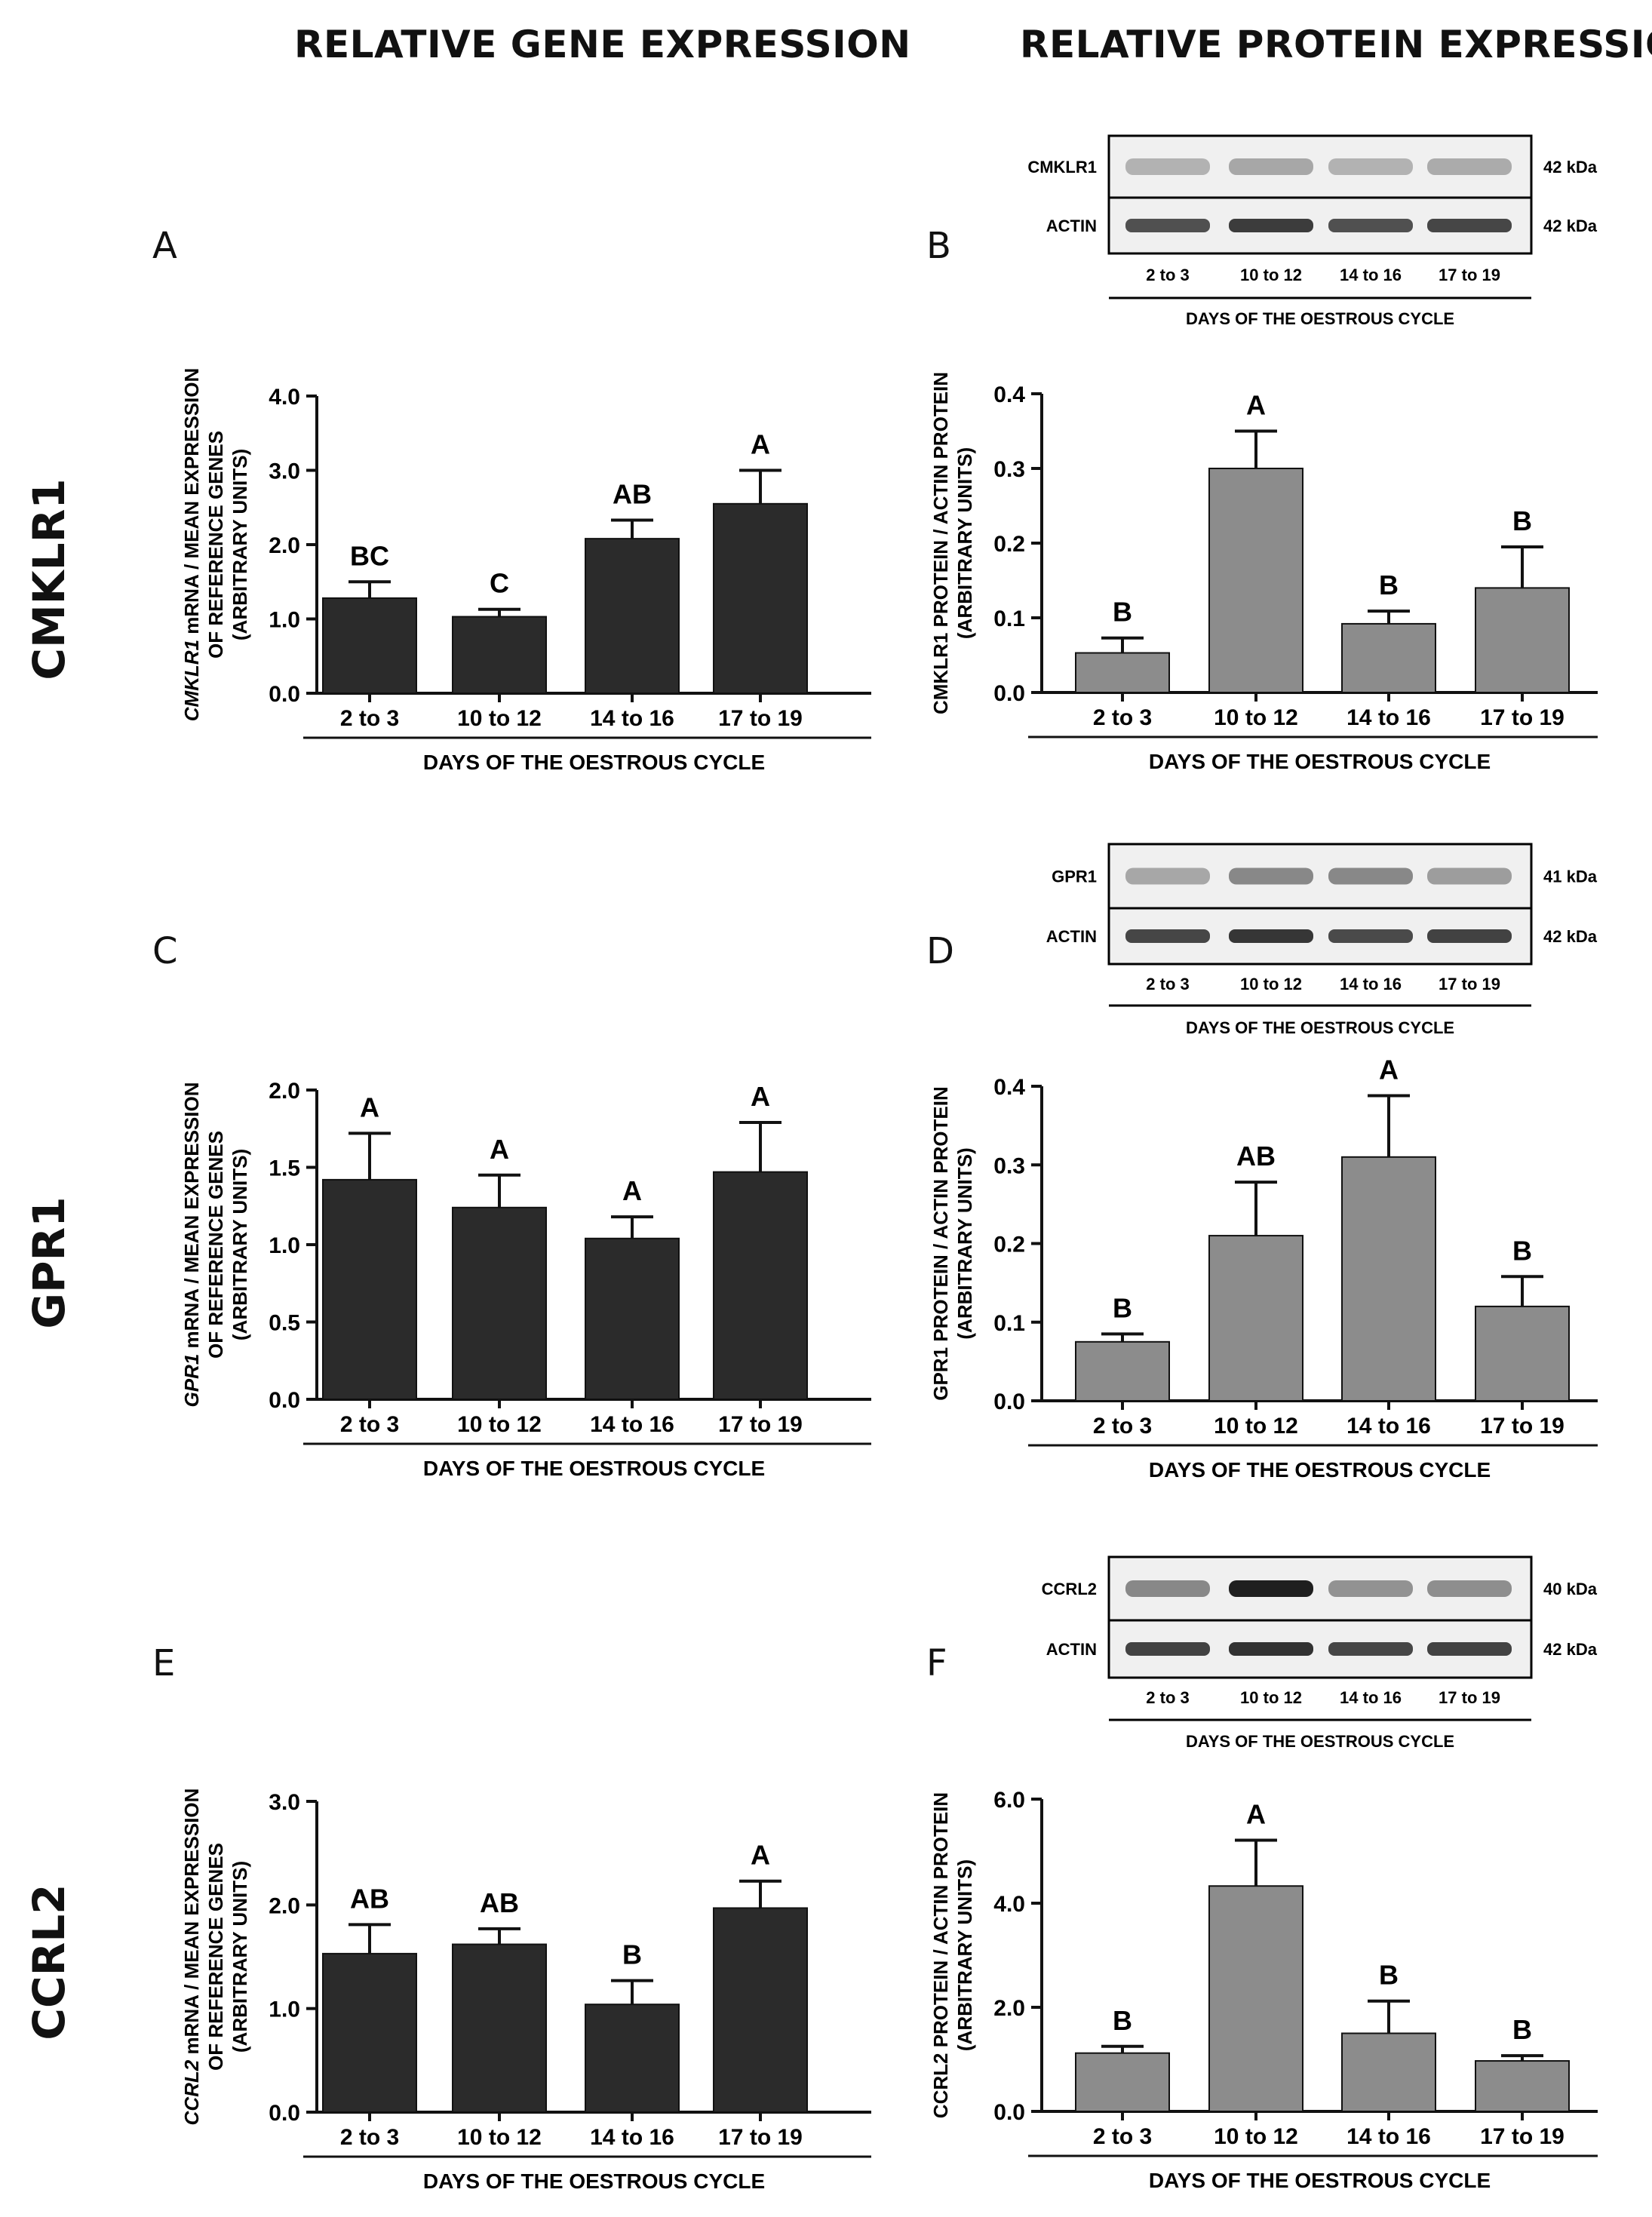  Describe the element at coordinates (1009, 1801) in the screenshot. I see `y-tick-label: 6.0` at that location.